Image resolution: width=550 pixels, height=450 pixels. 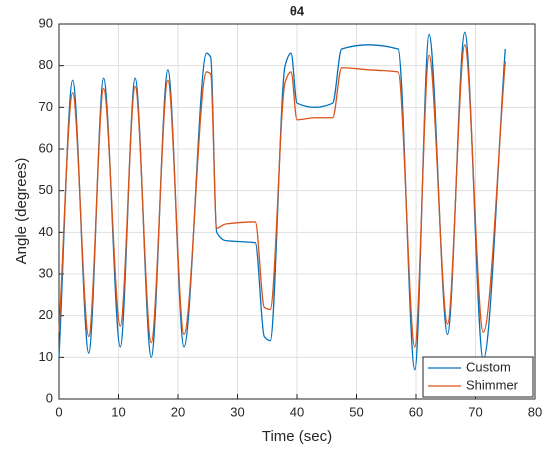 I want to click on x-tick-label: 20, so click(x=178, y=411).